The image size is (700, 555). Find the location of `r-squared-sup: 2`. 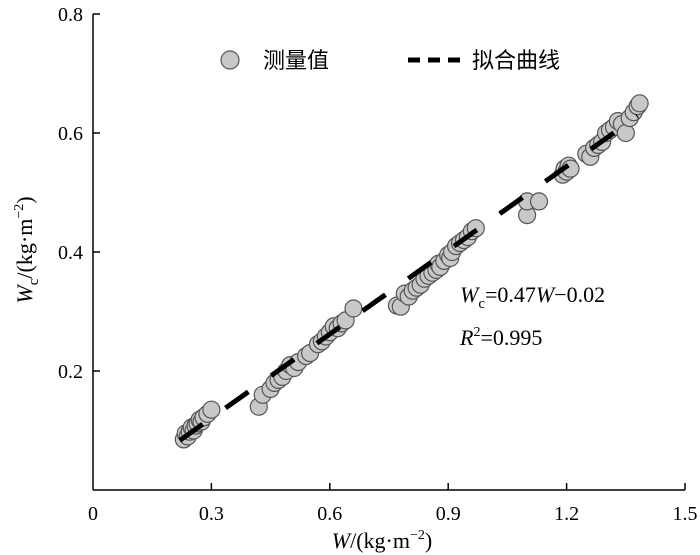

r-squared-sup: 2 is located at coordinates (476, 332).